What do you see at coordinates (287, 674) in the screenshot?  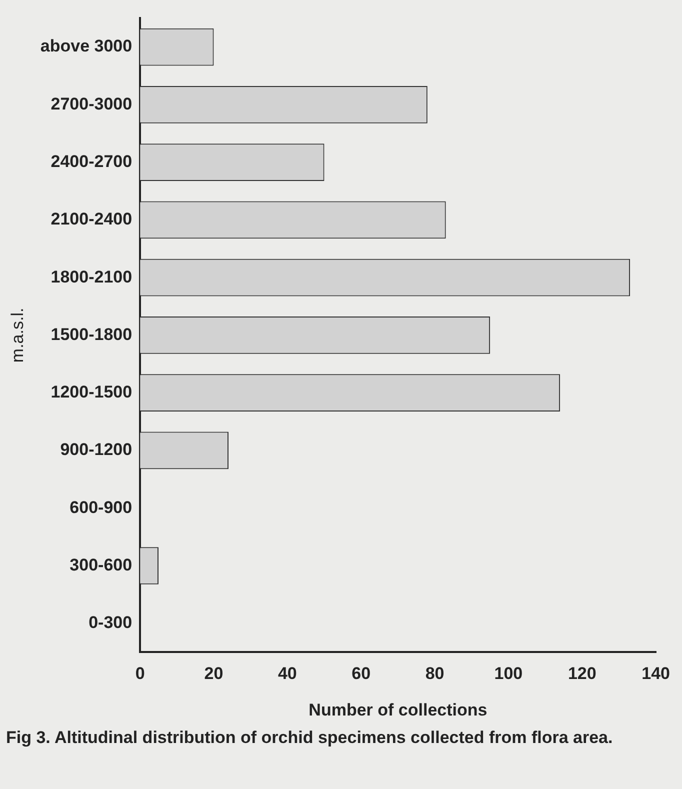 I see `x-tick-label: 40` at bounding box center [287, 674].